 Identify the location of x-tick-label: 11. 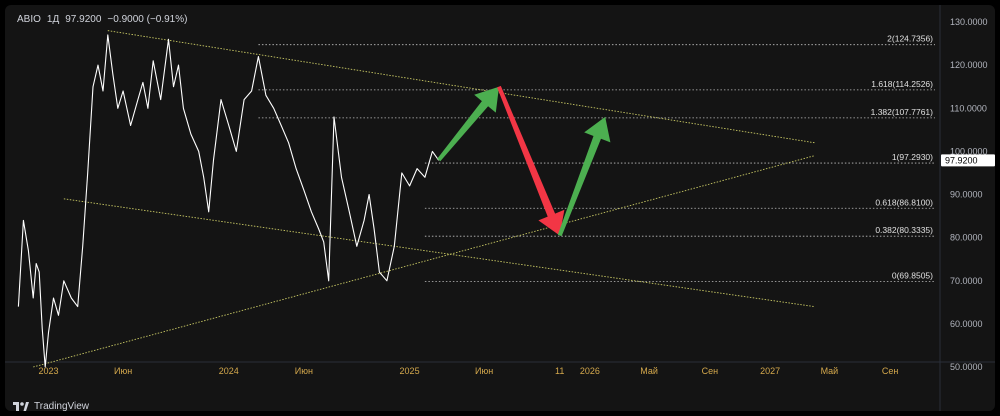
(559, 371).